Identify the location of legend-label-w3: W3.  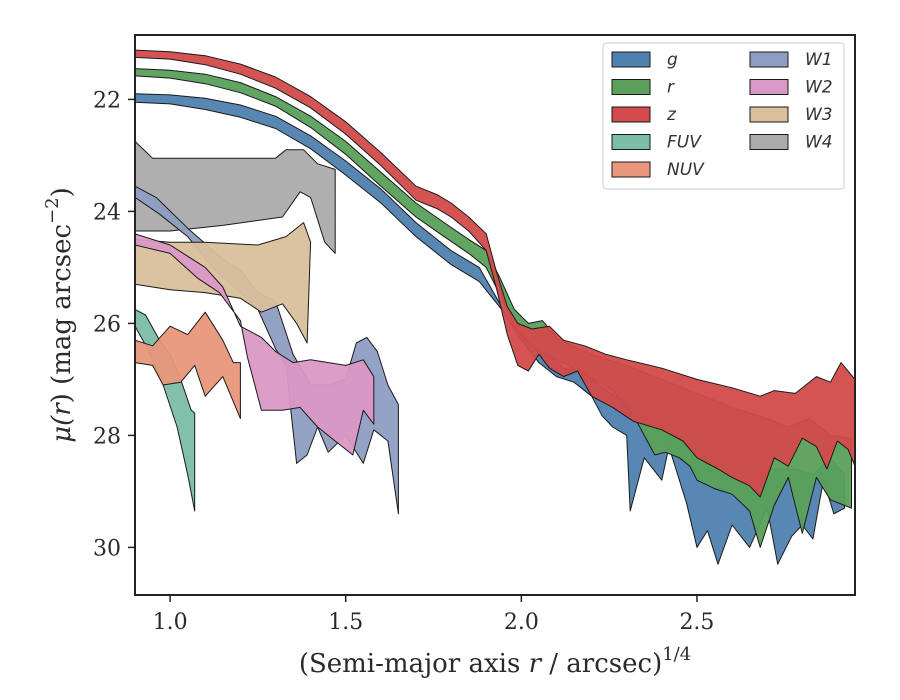
(819, 115).